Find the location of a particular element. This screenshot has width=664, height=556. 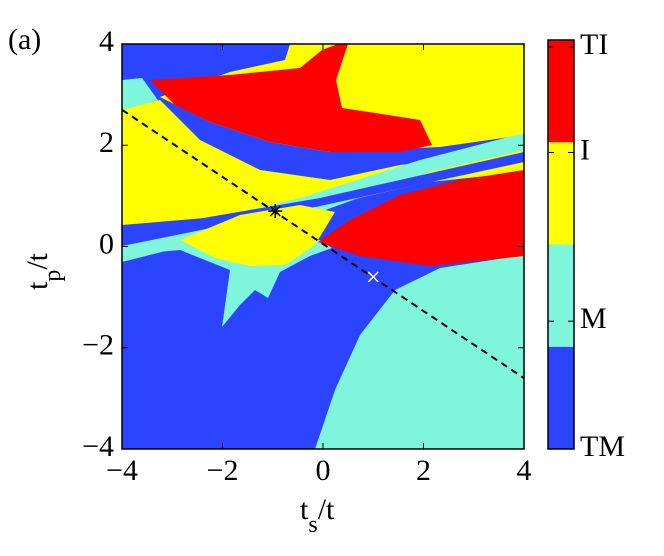

x-marker is located at coordinates (373, 277).